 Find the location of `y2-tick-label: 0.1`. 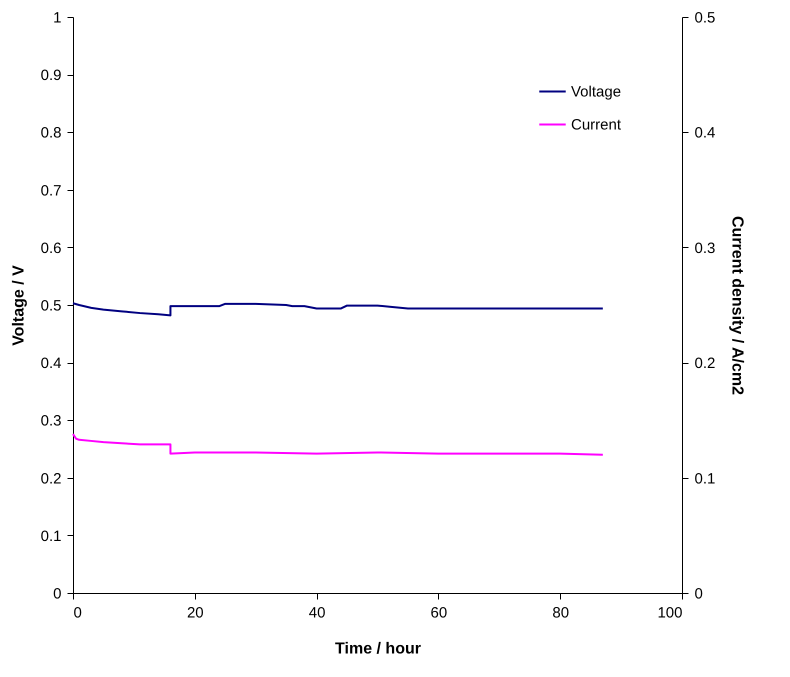

y2-tick-label: 0.1 is located at coordinates (705, 479).